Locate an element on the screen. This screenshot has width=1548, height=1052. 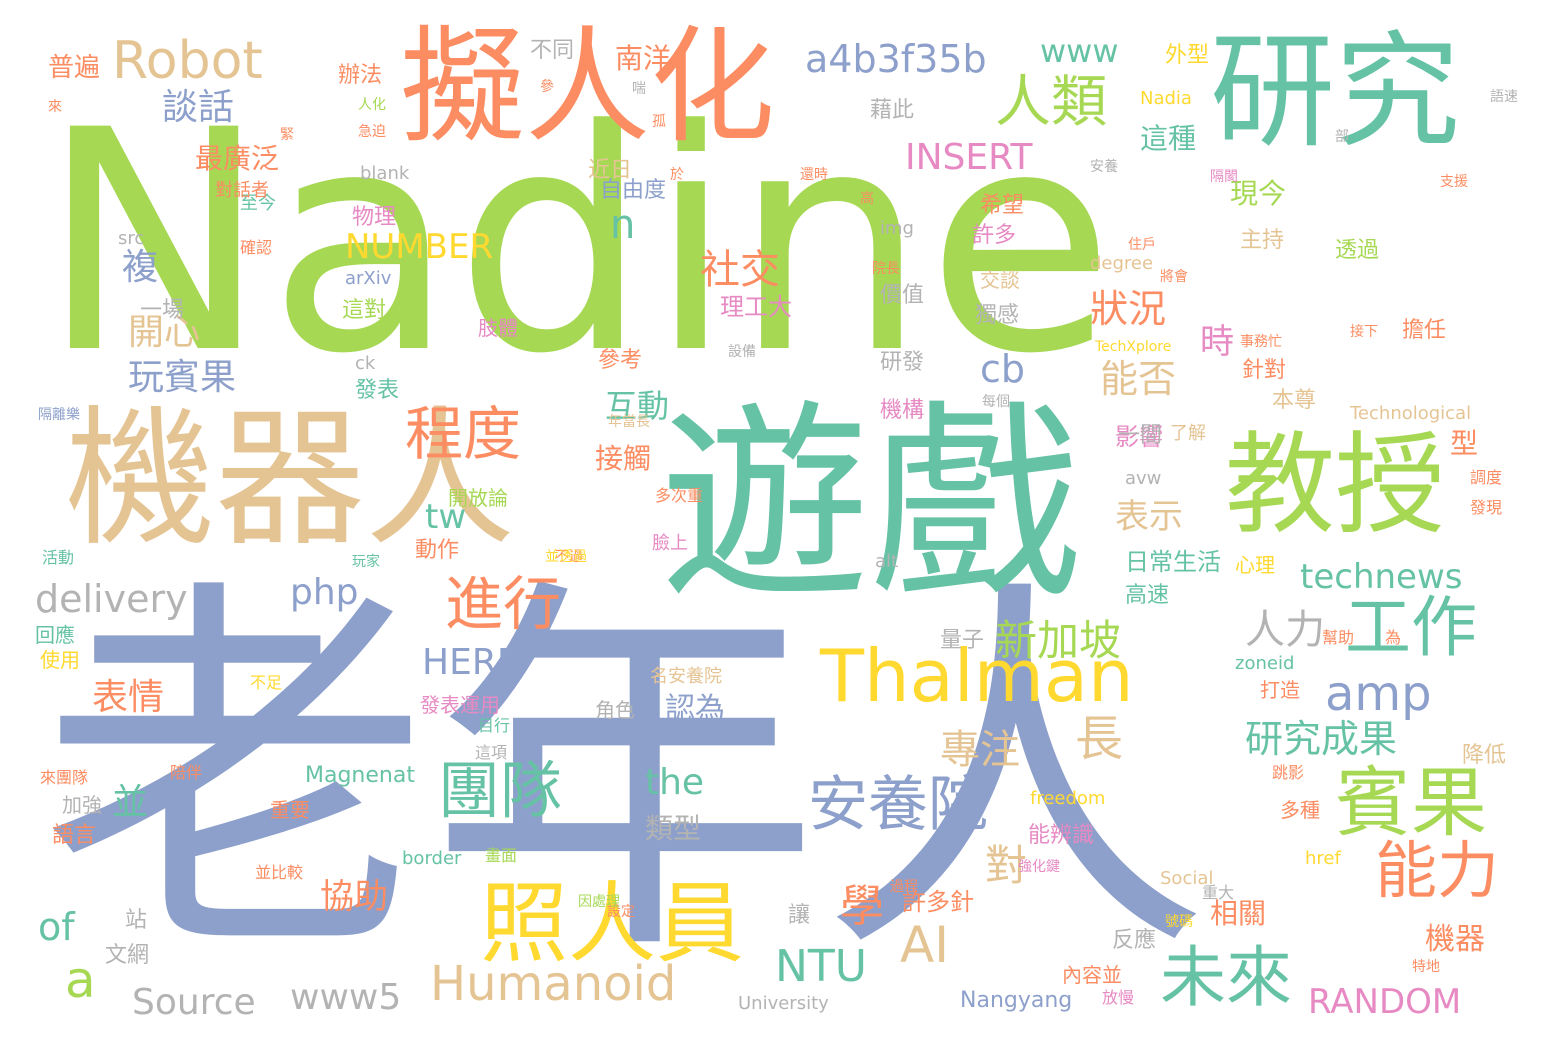
cloud-word: 現今 is located at coordinates (1258, 193).